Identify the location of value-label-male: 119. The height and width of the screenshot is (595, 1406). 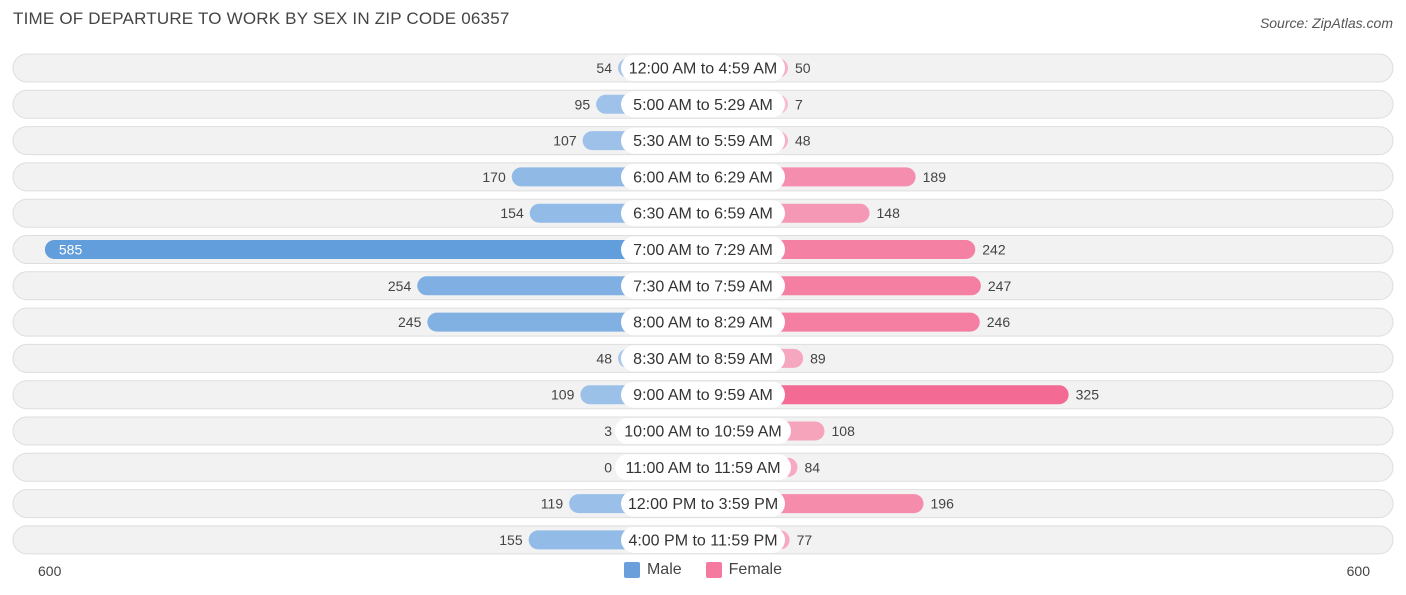
(552, 504).